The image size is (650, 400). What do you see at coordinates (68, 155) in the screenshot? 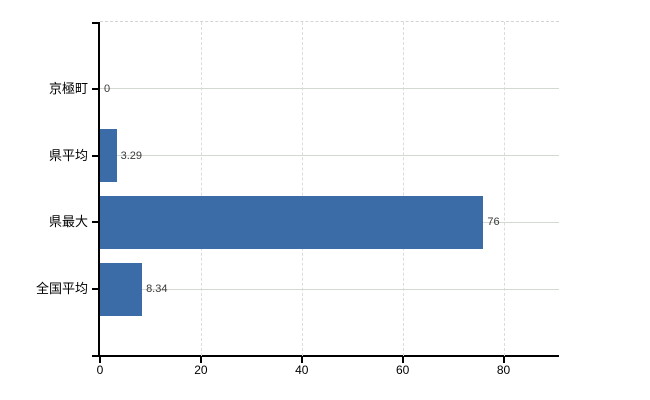
I see `category-label: 県平均` at bounding box center [68, 155].